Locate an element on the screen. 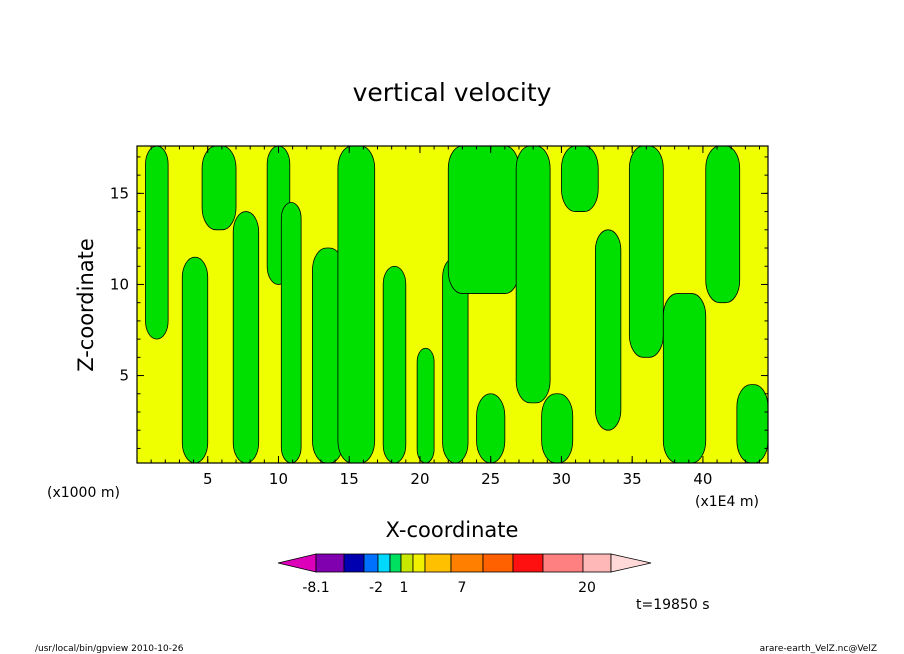  colorbar-right-arrow is located at coordinates (631, 563).